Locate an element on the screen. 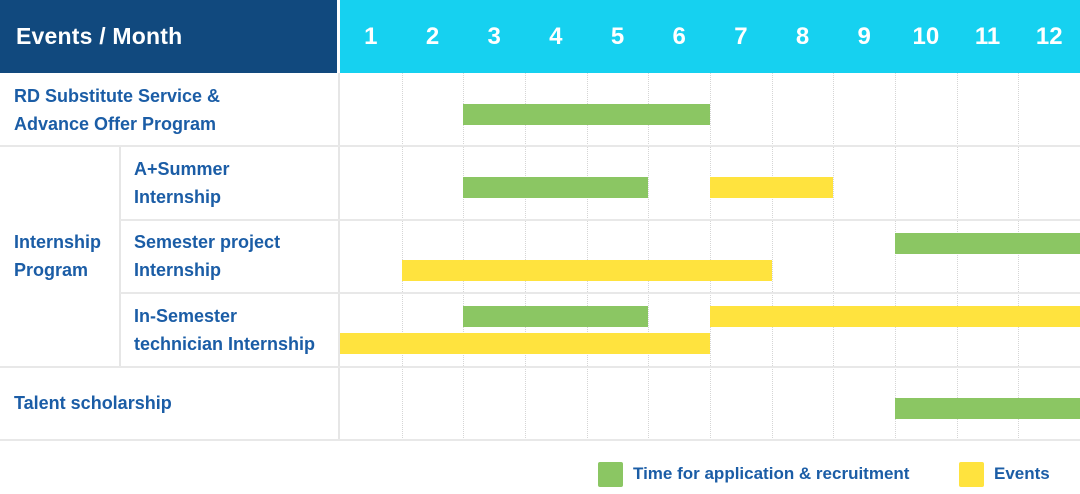 Image resolution: width=1080 pixels, height=494 pixels. row-label-line: technician Internship is located at coordinates (225, 343).